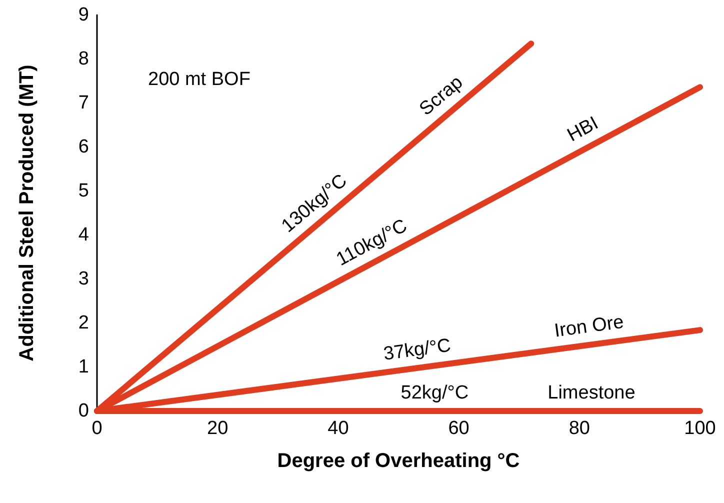 The image size is (724, 503). What do you see at coordinates (217, 428) in the screenshot?
I see `x-tick-label: 20` at bounding box center [217, 428].